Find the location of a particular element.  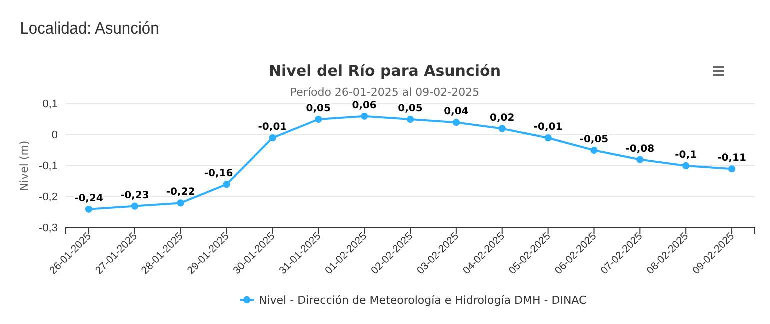

data-label: -0,23 is located at coordinates (135, 196).